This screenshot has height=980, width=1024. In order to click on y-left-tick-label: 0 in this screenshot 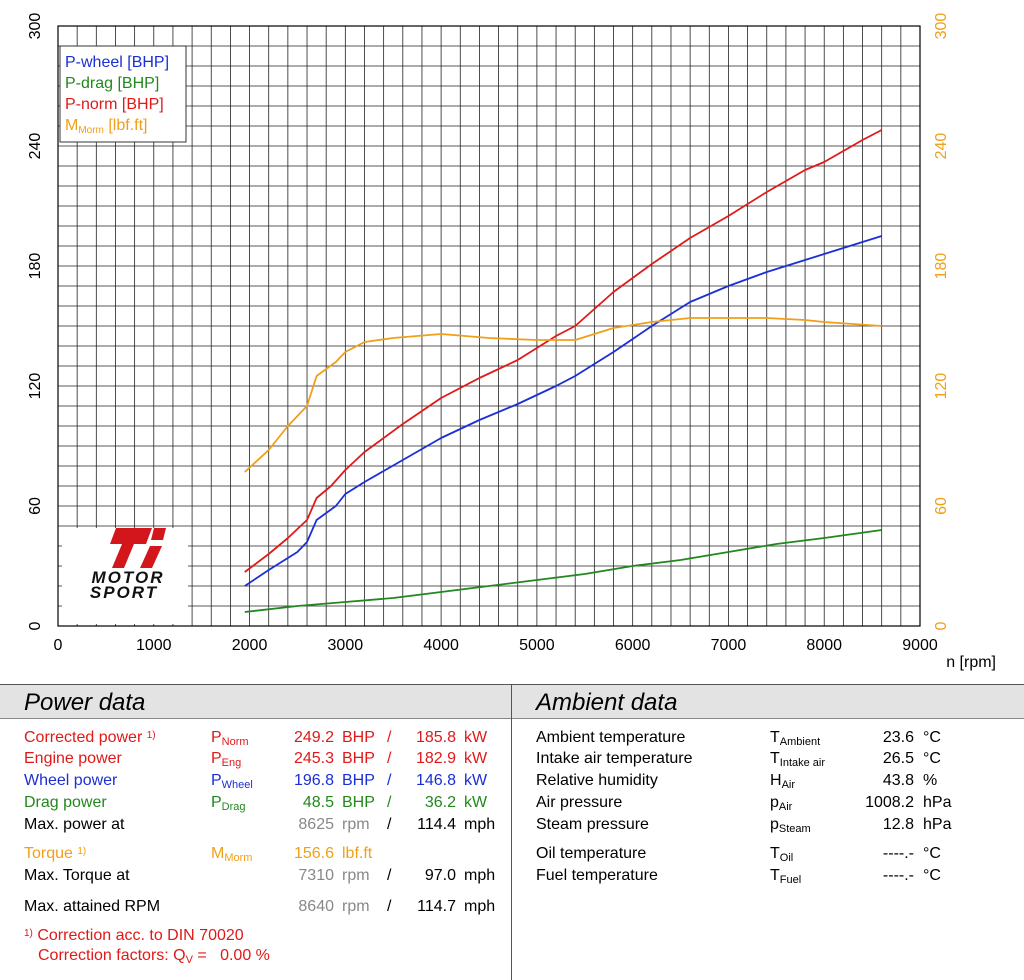, I will do `click(35, 625)`.